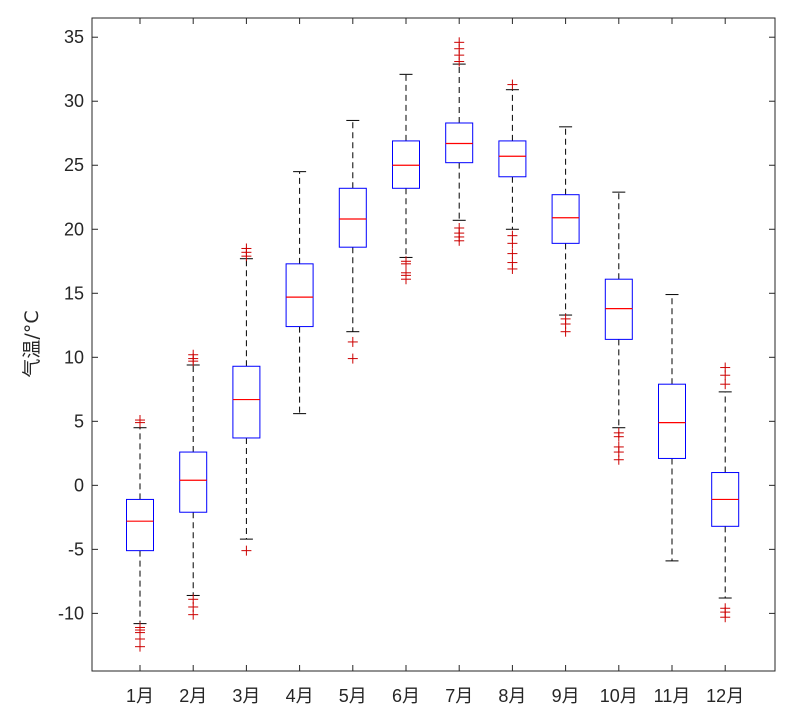 This screenshot has width=792, height=727. I want to click on x-tick-label: 4月, so click(300, 696).